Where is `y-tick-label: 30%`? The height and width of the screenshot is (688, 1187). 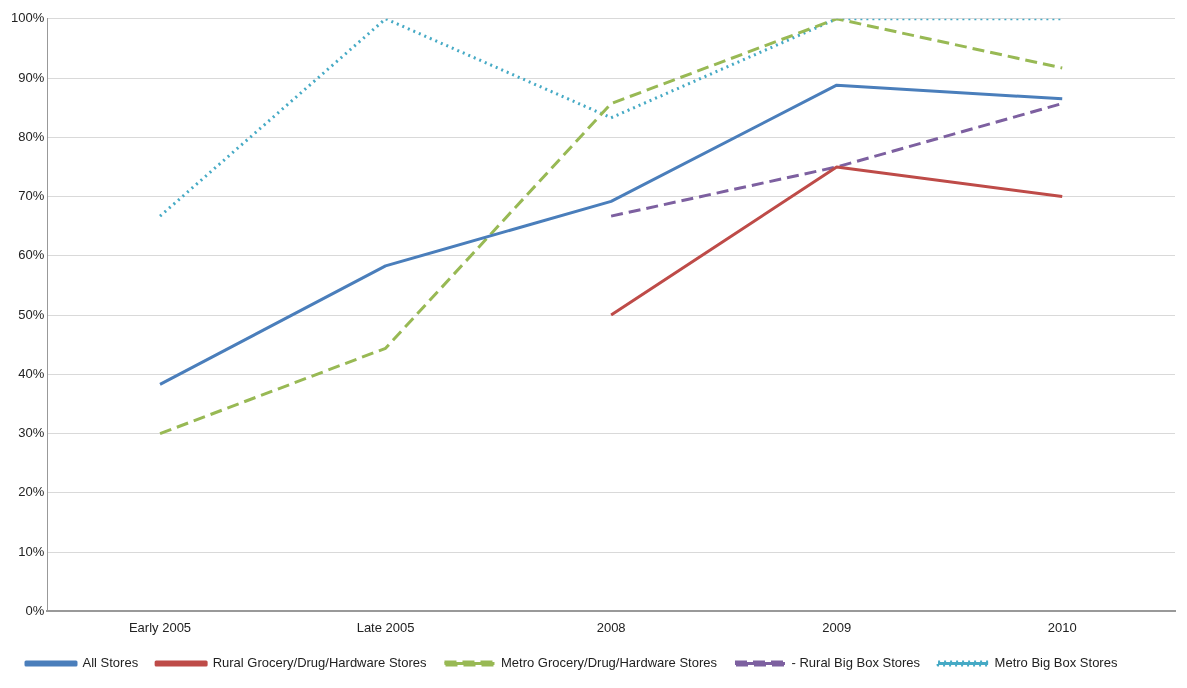
y-tick-label: 30% is located at coordinates (31, 433).